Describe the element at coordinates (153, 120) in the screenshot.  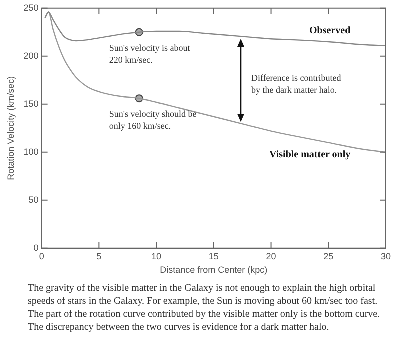
I see `annotation: Sun's velocity should be only 160 km/sec.` at that location.